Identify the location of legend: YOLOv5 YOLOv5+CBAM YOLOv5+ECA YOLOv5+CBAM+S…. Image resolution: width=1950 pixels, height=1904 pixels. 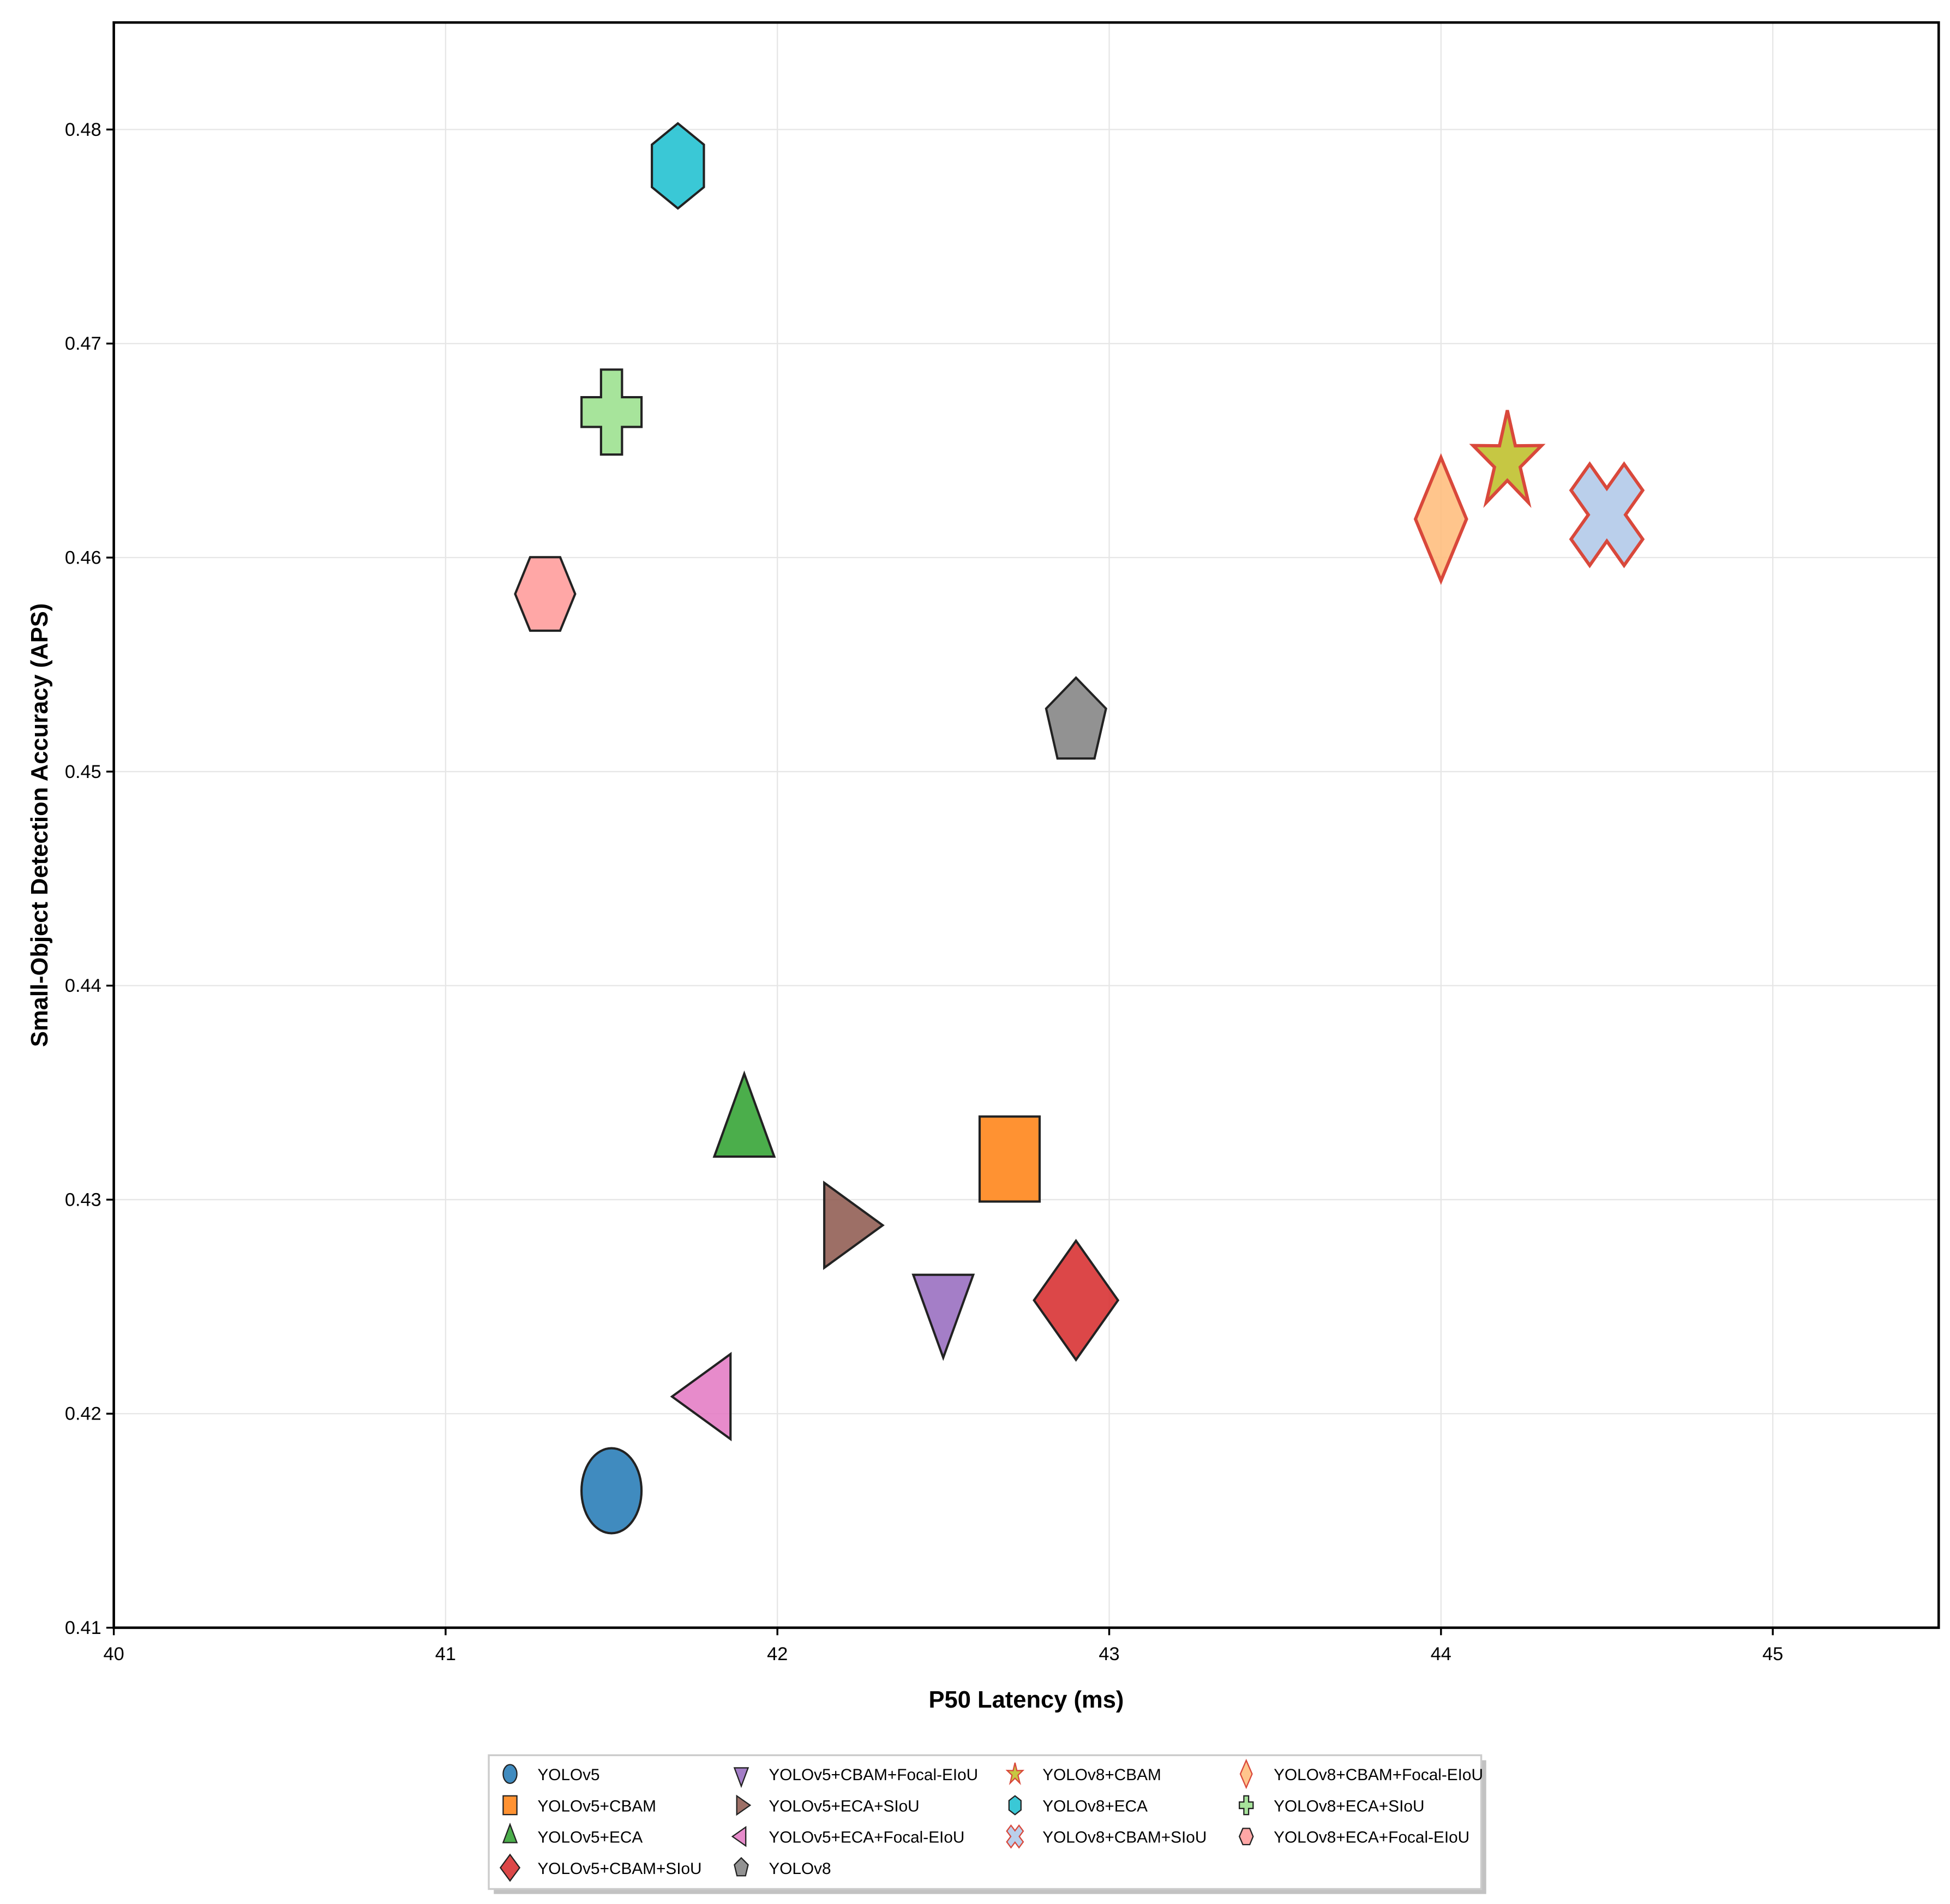
(987, 1824).